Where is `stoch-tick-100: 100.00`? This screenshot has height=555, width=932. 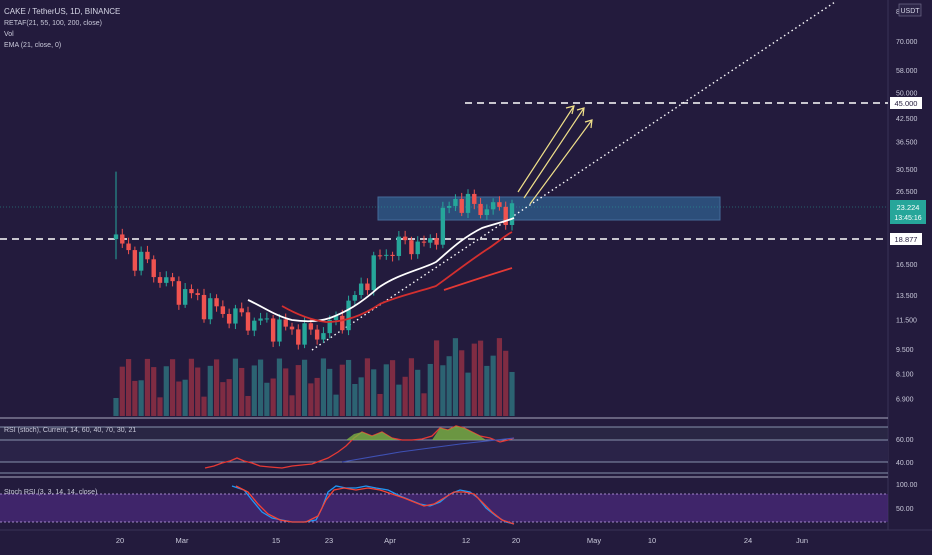 stoch-tick-100: 100.00 is located at coordinates (907, 485).